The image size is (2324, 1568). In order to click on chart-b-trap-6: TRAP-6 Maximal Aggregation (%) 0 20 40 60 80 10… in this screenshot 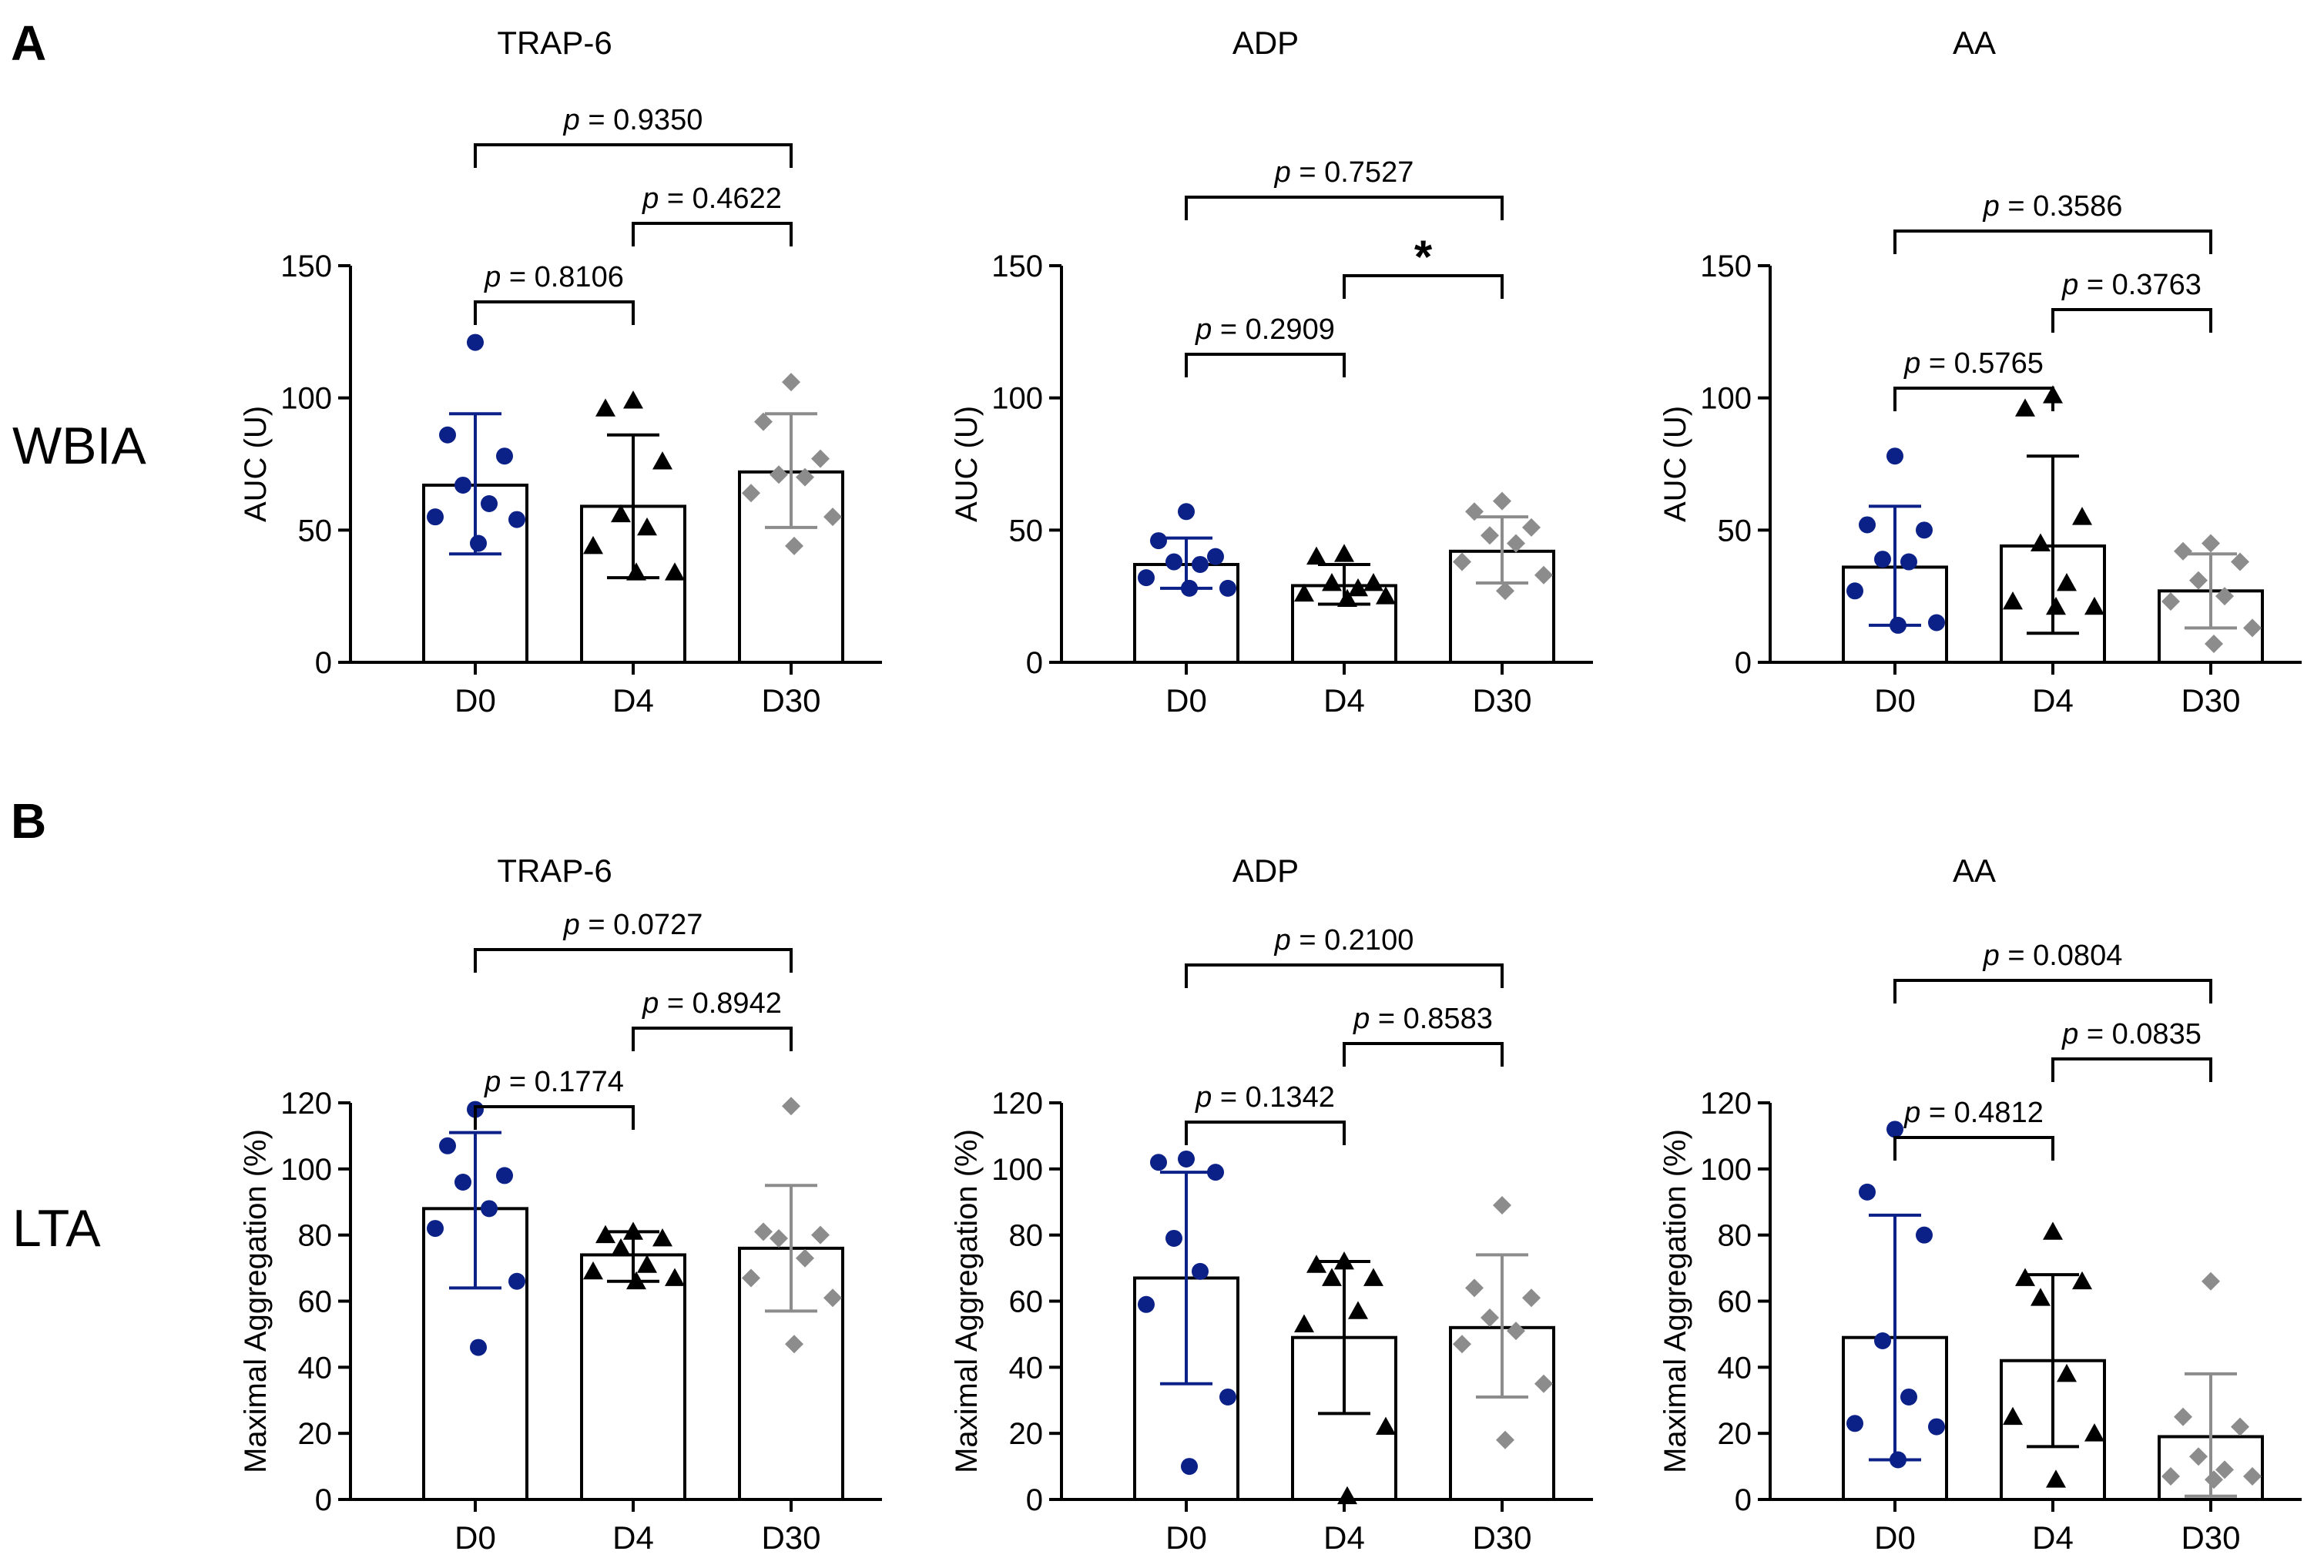, I will do `click(560, 1204)`.